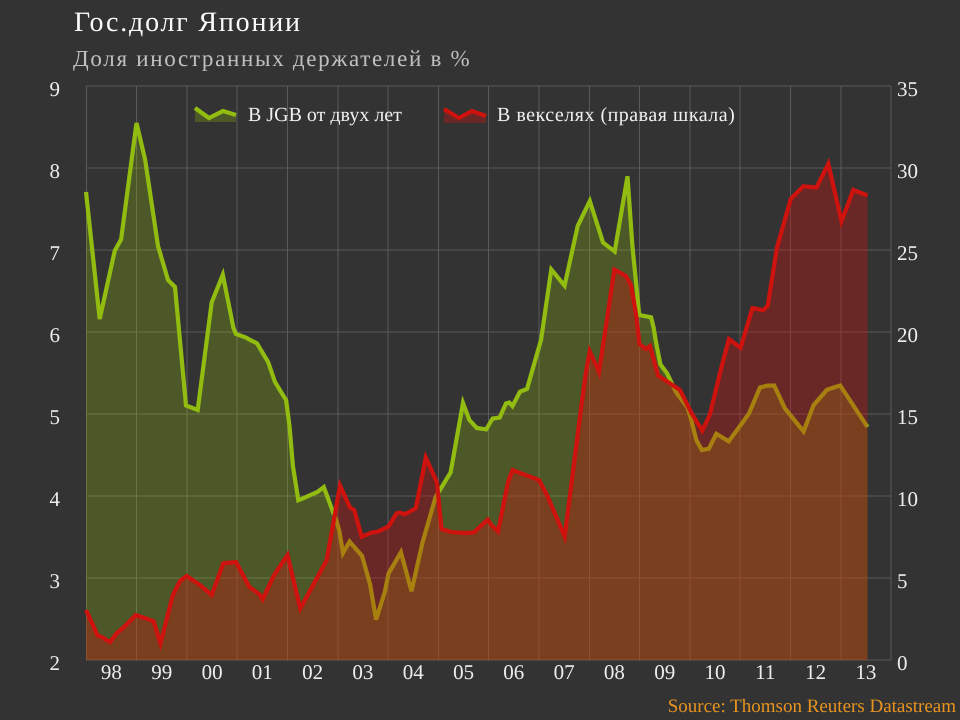 The image size is (960, 720). Describe the element at coordinates (907, 253) in the screenshot. I see `svg-text: 25` at that location.